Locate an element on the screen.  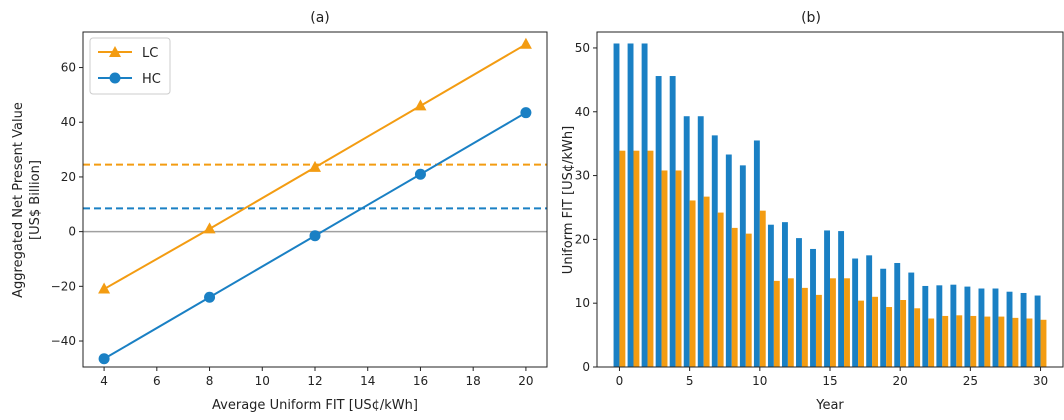
panel-b-y-axis-label: Uniform FIT [US¢/kWh] is located at coordinates (568, 200).